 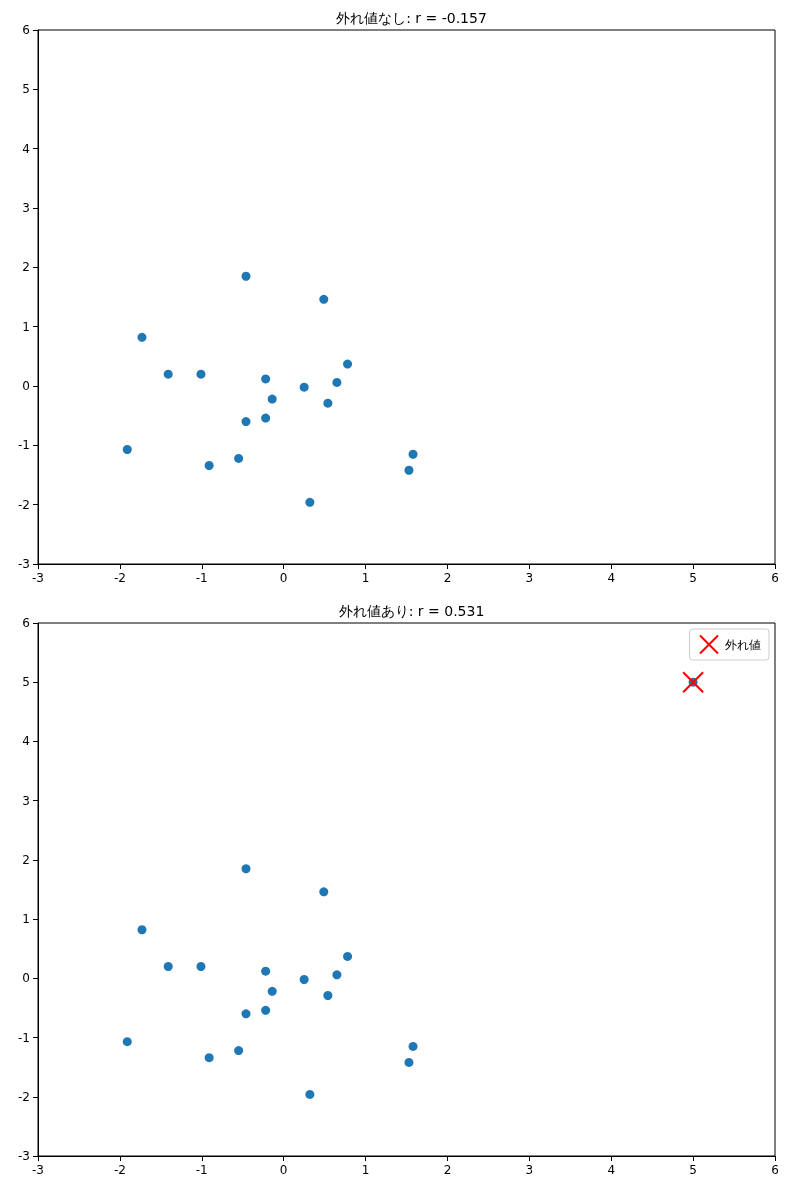 What do you see at coordinates (411, 18) in the screenshot?
I see `chart-title: 外れ値なし: r = -0.157` at bounding box center [411, 18].